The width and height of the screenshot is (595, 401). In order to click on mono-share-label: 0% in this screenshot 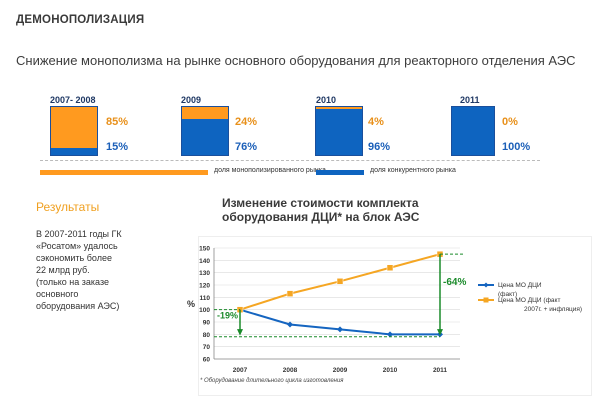, I will do `click(510, 122)`.